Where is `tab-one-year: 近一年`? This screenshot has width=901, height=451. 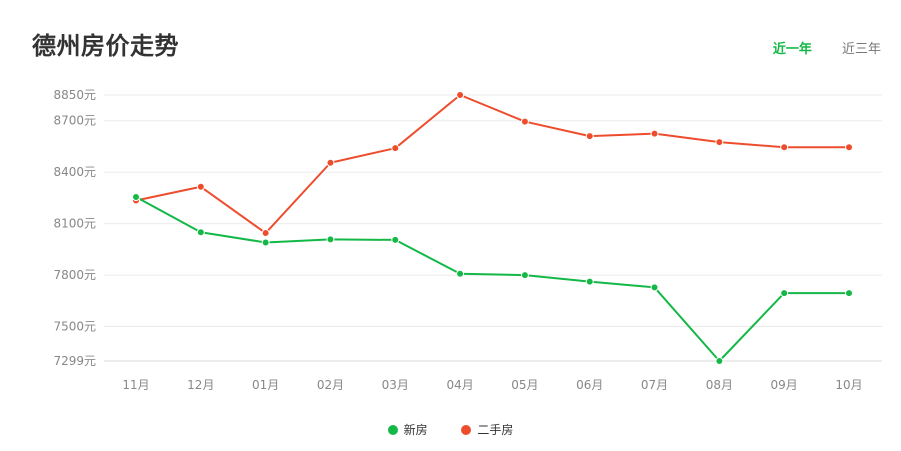
tab-one-year: 近一年 is located at coordinates (792, 49).